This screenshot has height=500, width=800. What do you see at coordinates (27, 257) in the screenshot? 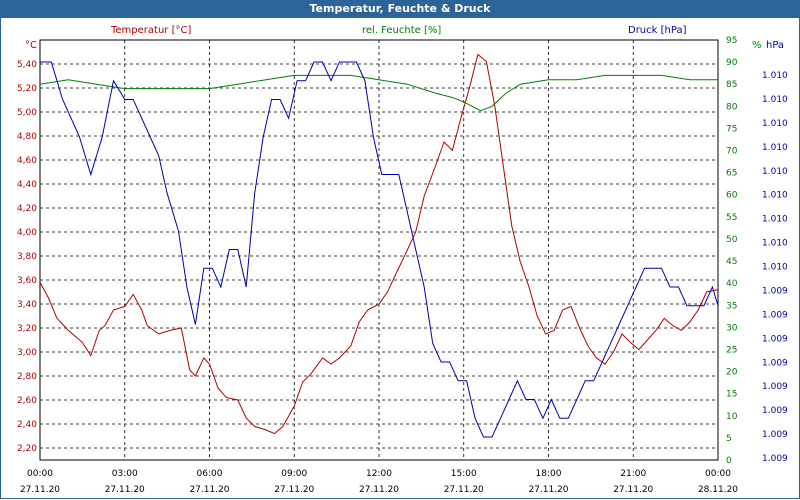
I see `left-tick-label: 3,80` at bounding box center [27, 257].